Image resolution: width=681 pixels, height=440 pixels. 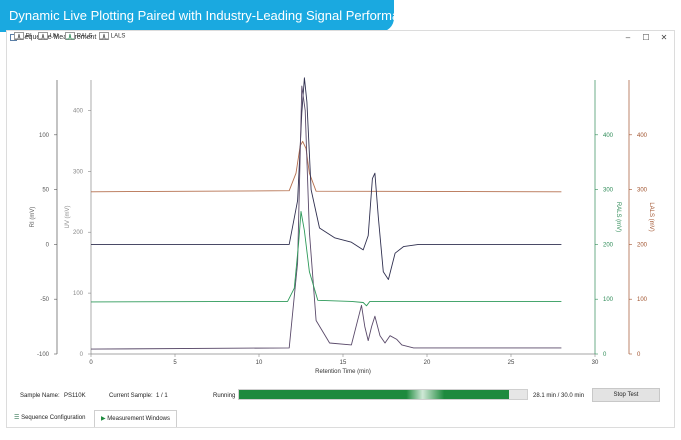 What do you see at coordinates (131, 396) in the screenshot?
I see `current-sample-label: Current Sample:` at bounding box center [131, 396].